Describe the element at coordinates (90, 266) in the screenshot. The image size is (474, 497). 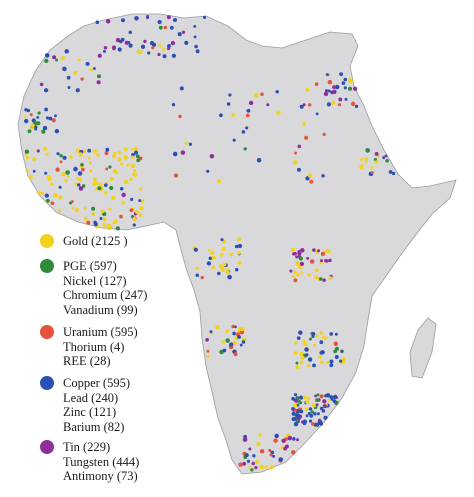
I see `legend-item: PGE (597)` at that location.